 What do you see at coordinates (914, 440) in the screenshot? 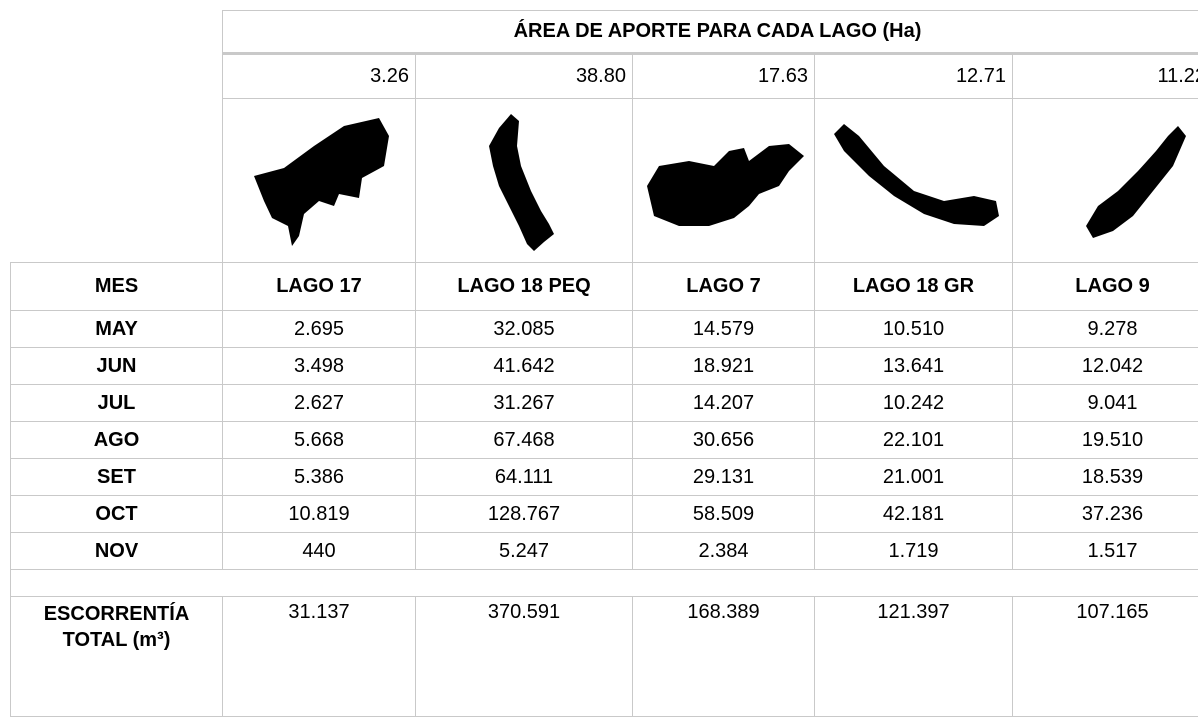
I see `cell-value: 22.101` at bounding box center [914, 440].